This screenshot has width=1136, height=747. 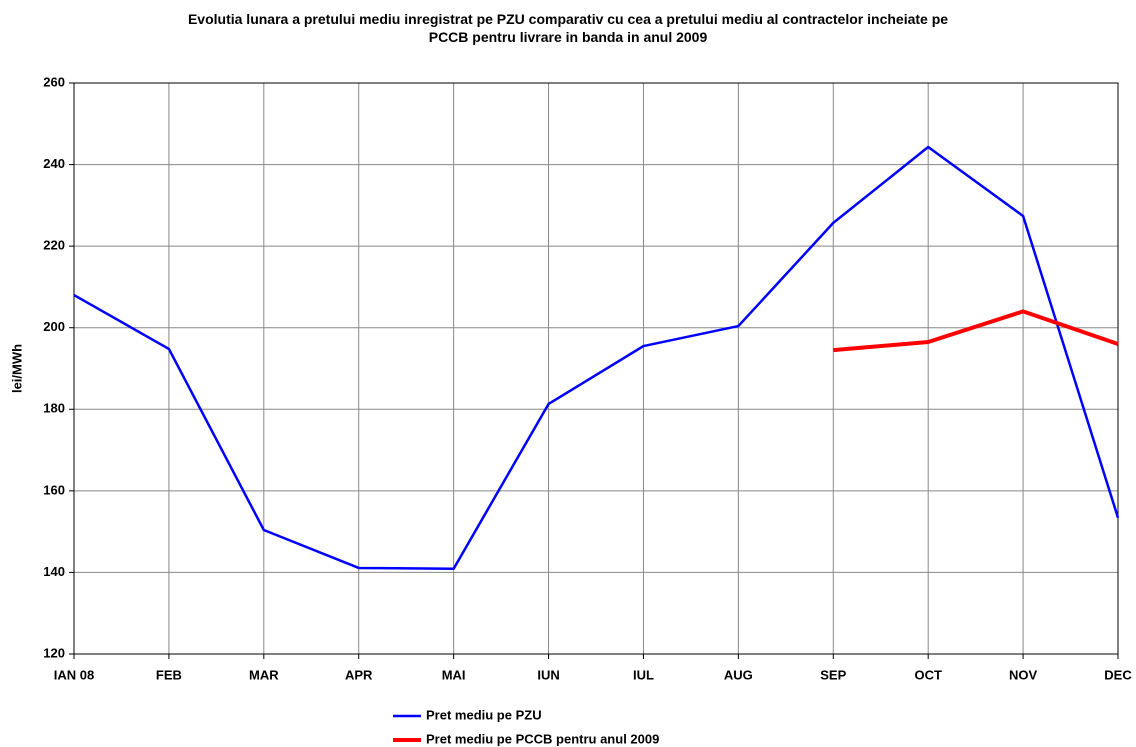 What do you see at coordinates (54, 408) in the screenshot?
I see `y-tick-label: 180` at bounding box center [54, 408].